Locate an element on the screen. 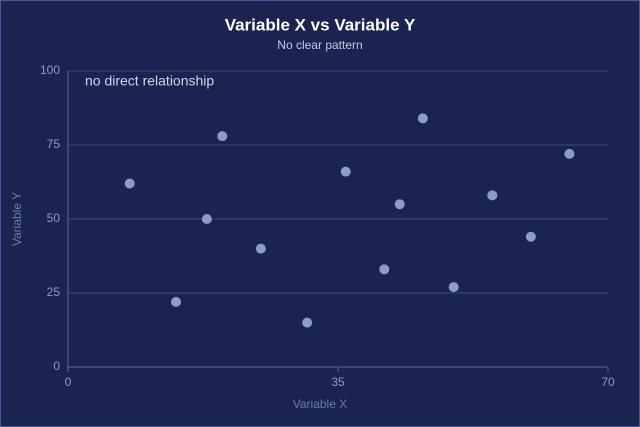 The width and height of the screenshot is (640, 427). y-axis-label: Variable Y is located at coordinates (17, 219).